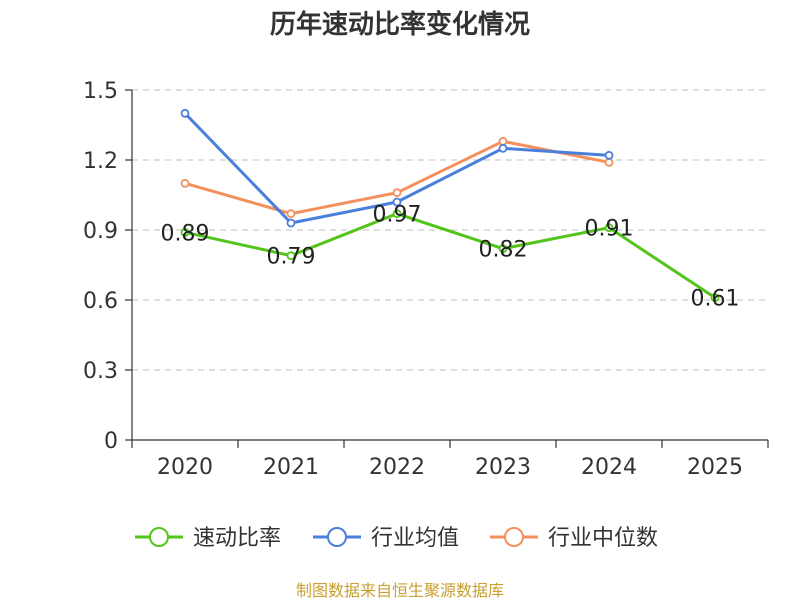 The height and width of the screenshot is (600, 800). I want to click on legend-item: 行业中位数, so click(574, 538).